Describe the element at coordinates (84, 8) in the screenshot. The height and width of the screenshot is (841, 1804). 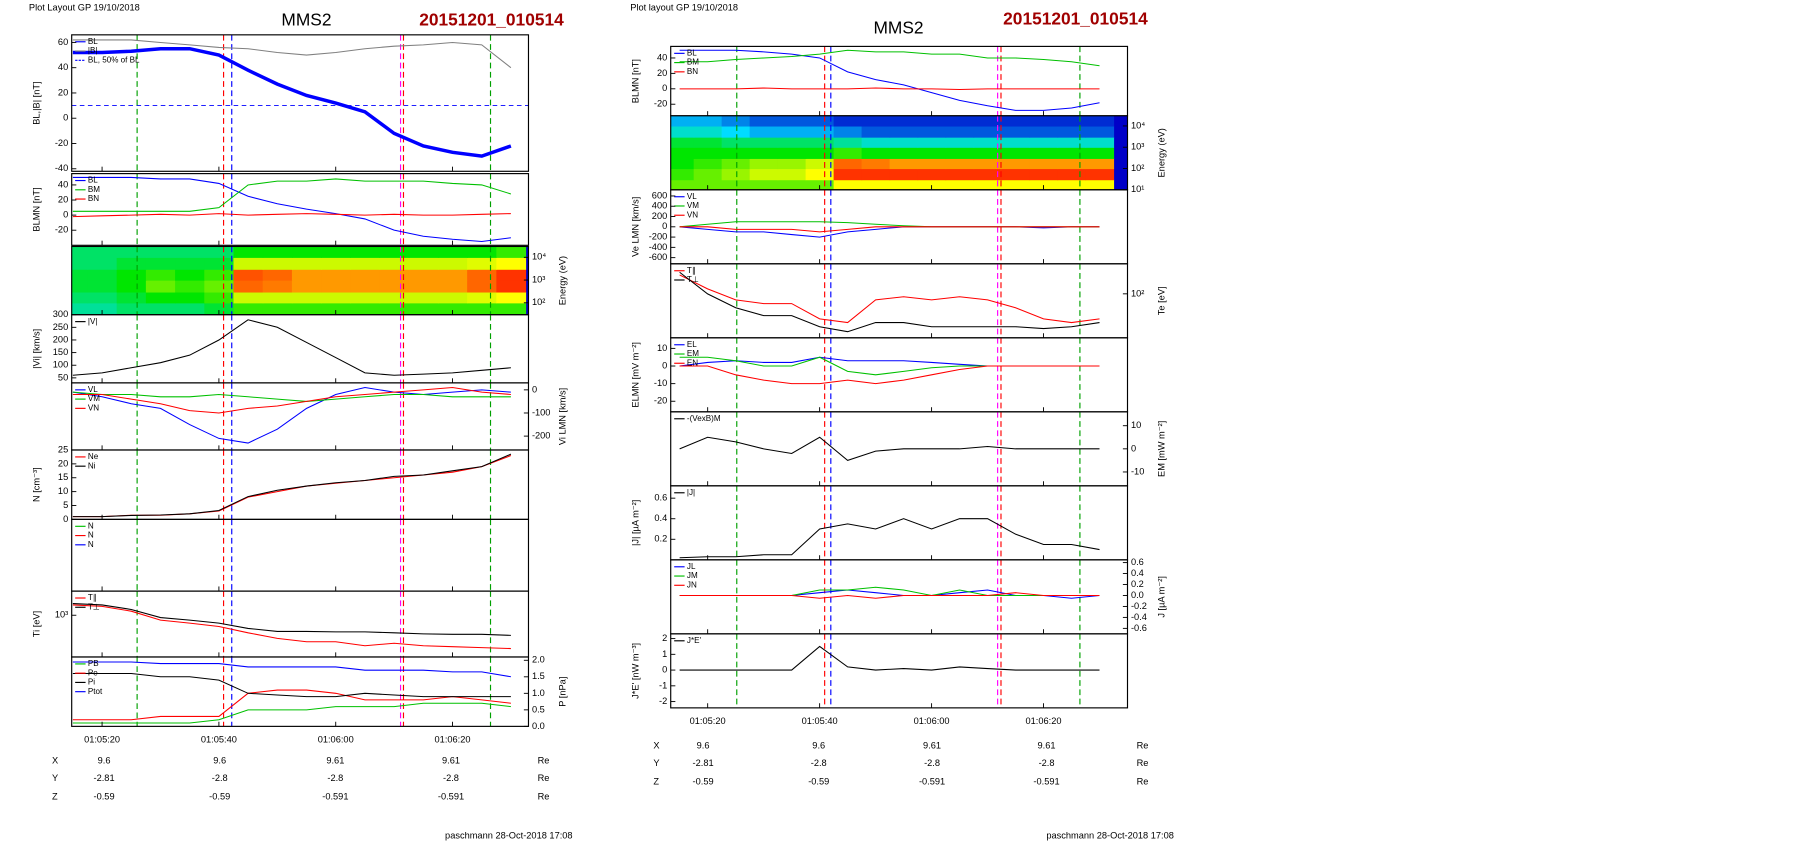
I see `plot-header: Plot Layout GP 19/10/2018` at that location.